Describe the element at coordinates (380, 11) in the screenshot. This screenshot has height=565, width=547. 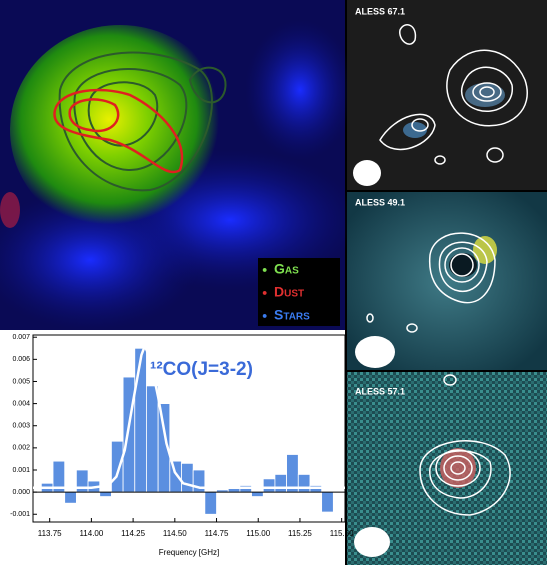
I see `panel-label: ALESS 67.1` at that location.